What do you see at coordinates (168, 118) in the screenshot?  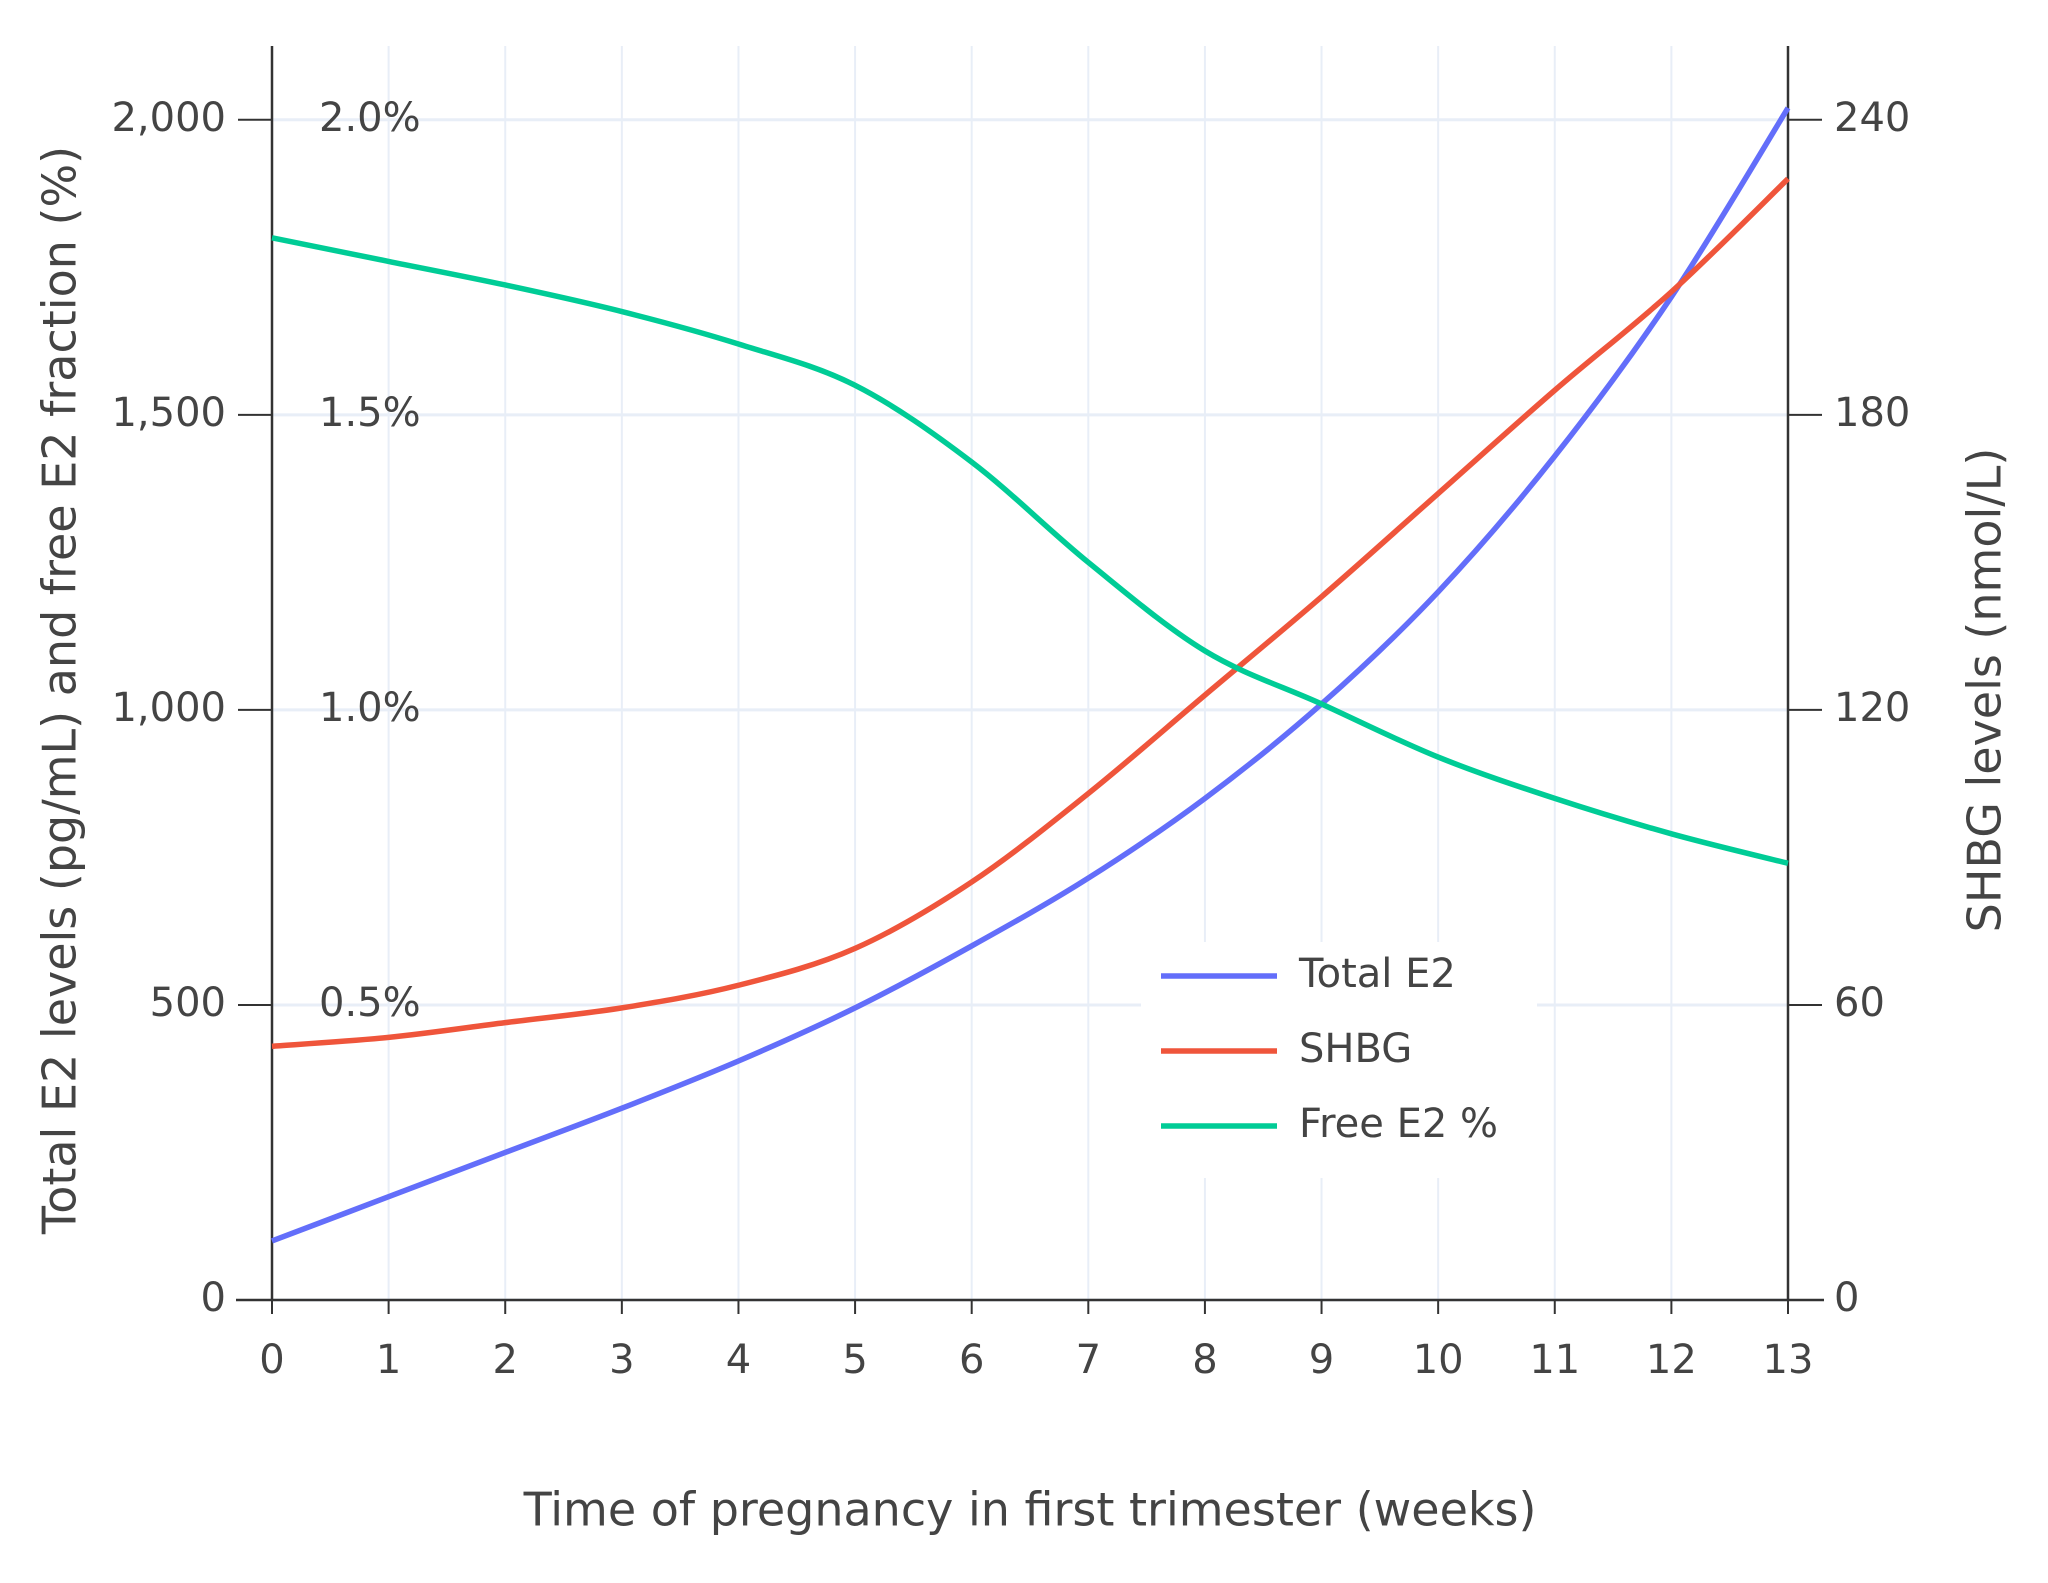 I see `y-tick-label: 2,000` at bounding box center [168, 118].